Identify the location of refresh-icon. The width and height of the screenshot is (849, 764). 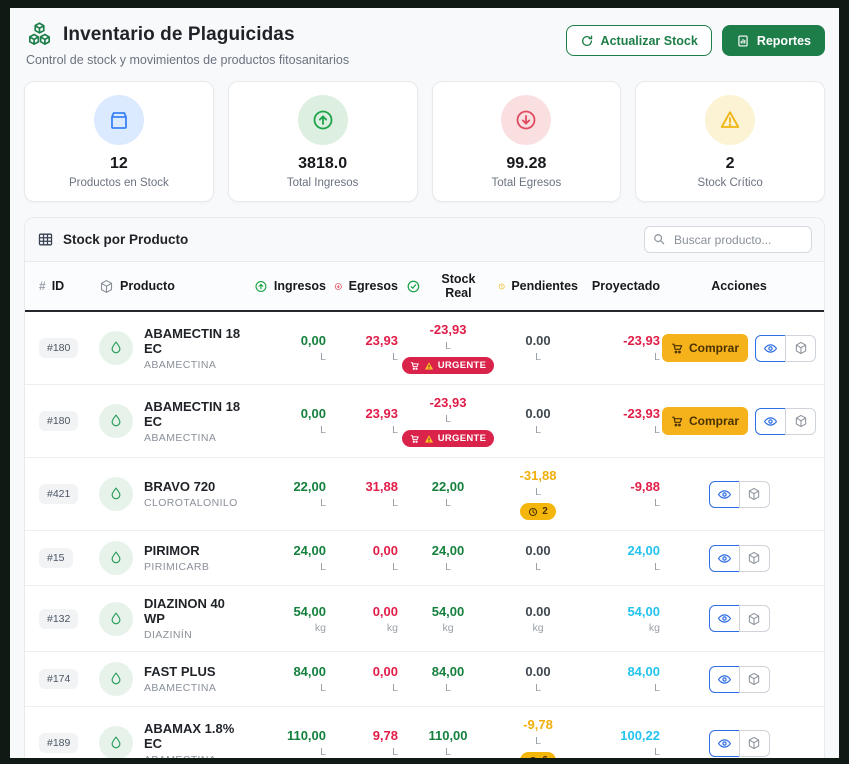
(587, 41).